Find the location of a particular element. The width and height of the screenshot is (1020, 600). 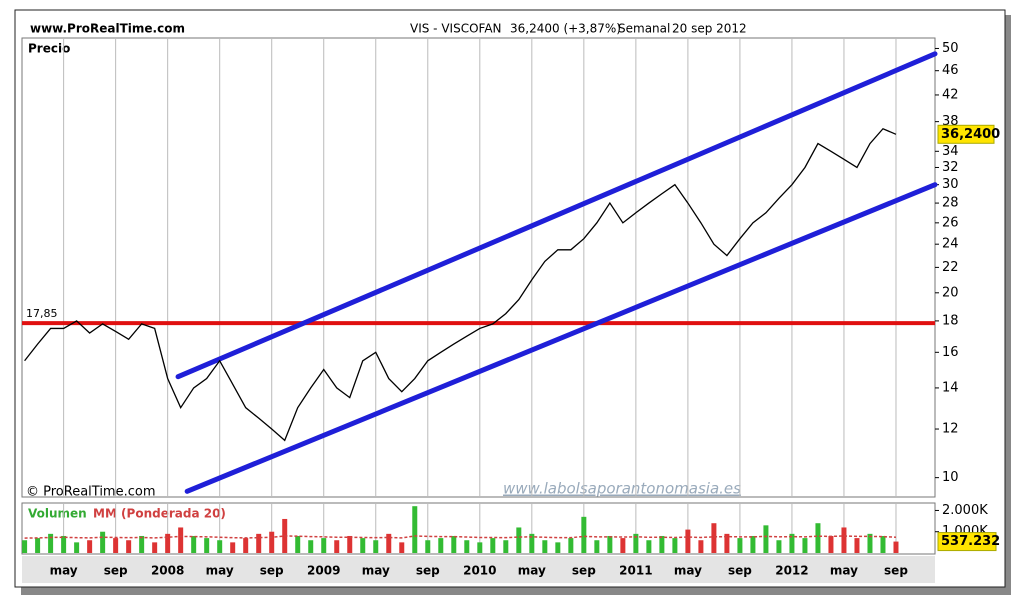

header-date: 20 sep 2012 is located at coordinates (709, 29).